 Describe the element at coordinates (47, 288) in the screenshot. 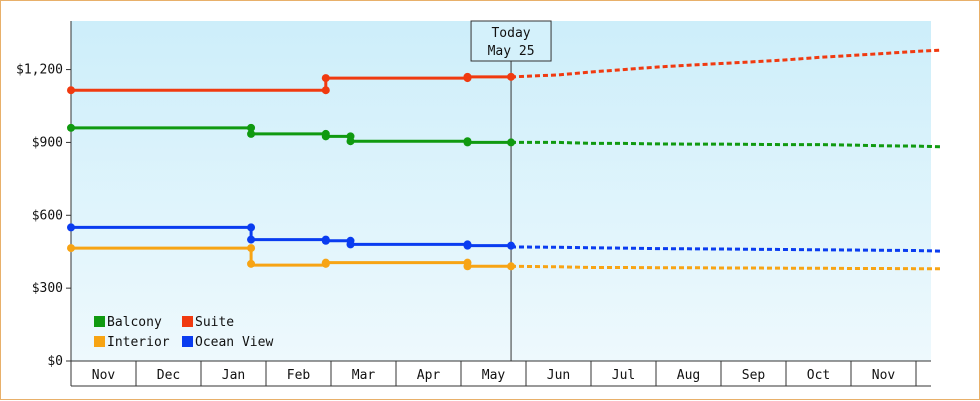

I see `y-tick-label: $300` at that location.